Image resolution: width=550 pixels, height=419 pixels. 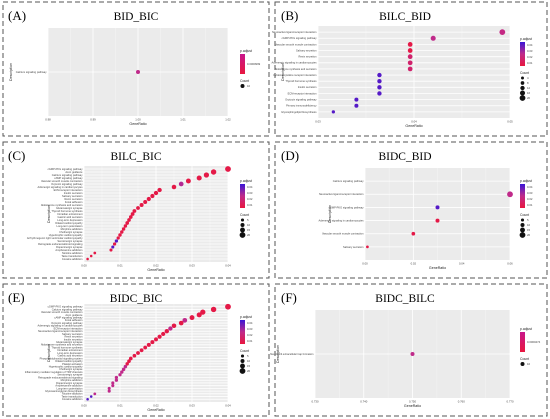 What do you see at coordinates (70, 350) in the screenshot?
I see `y-tick-label: Circadian entrainment` at bounding box center [70, 350].